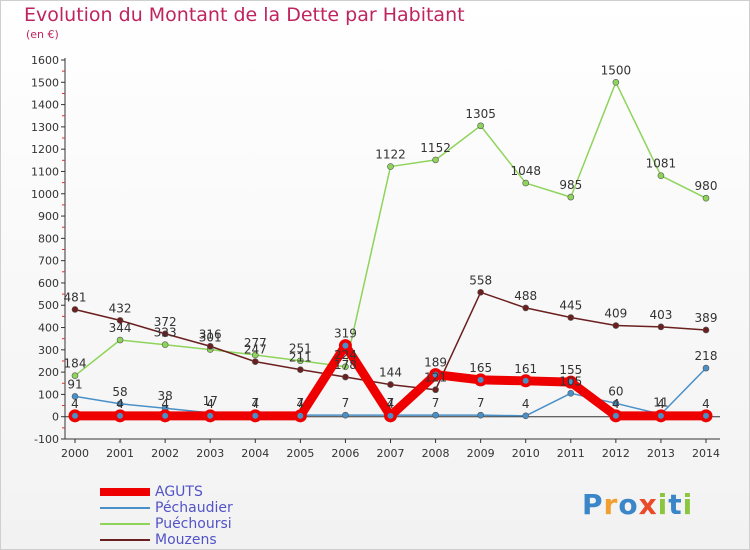 Image resolution: width=750 pixels, height=550 pixels. I want to click on data-label-puechoursi: 1152, so click(435, 148).